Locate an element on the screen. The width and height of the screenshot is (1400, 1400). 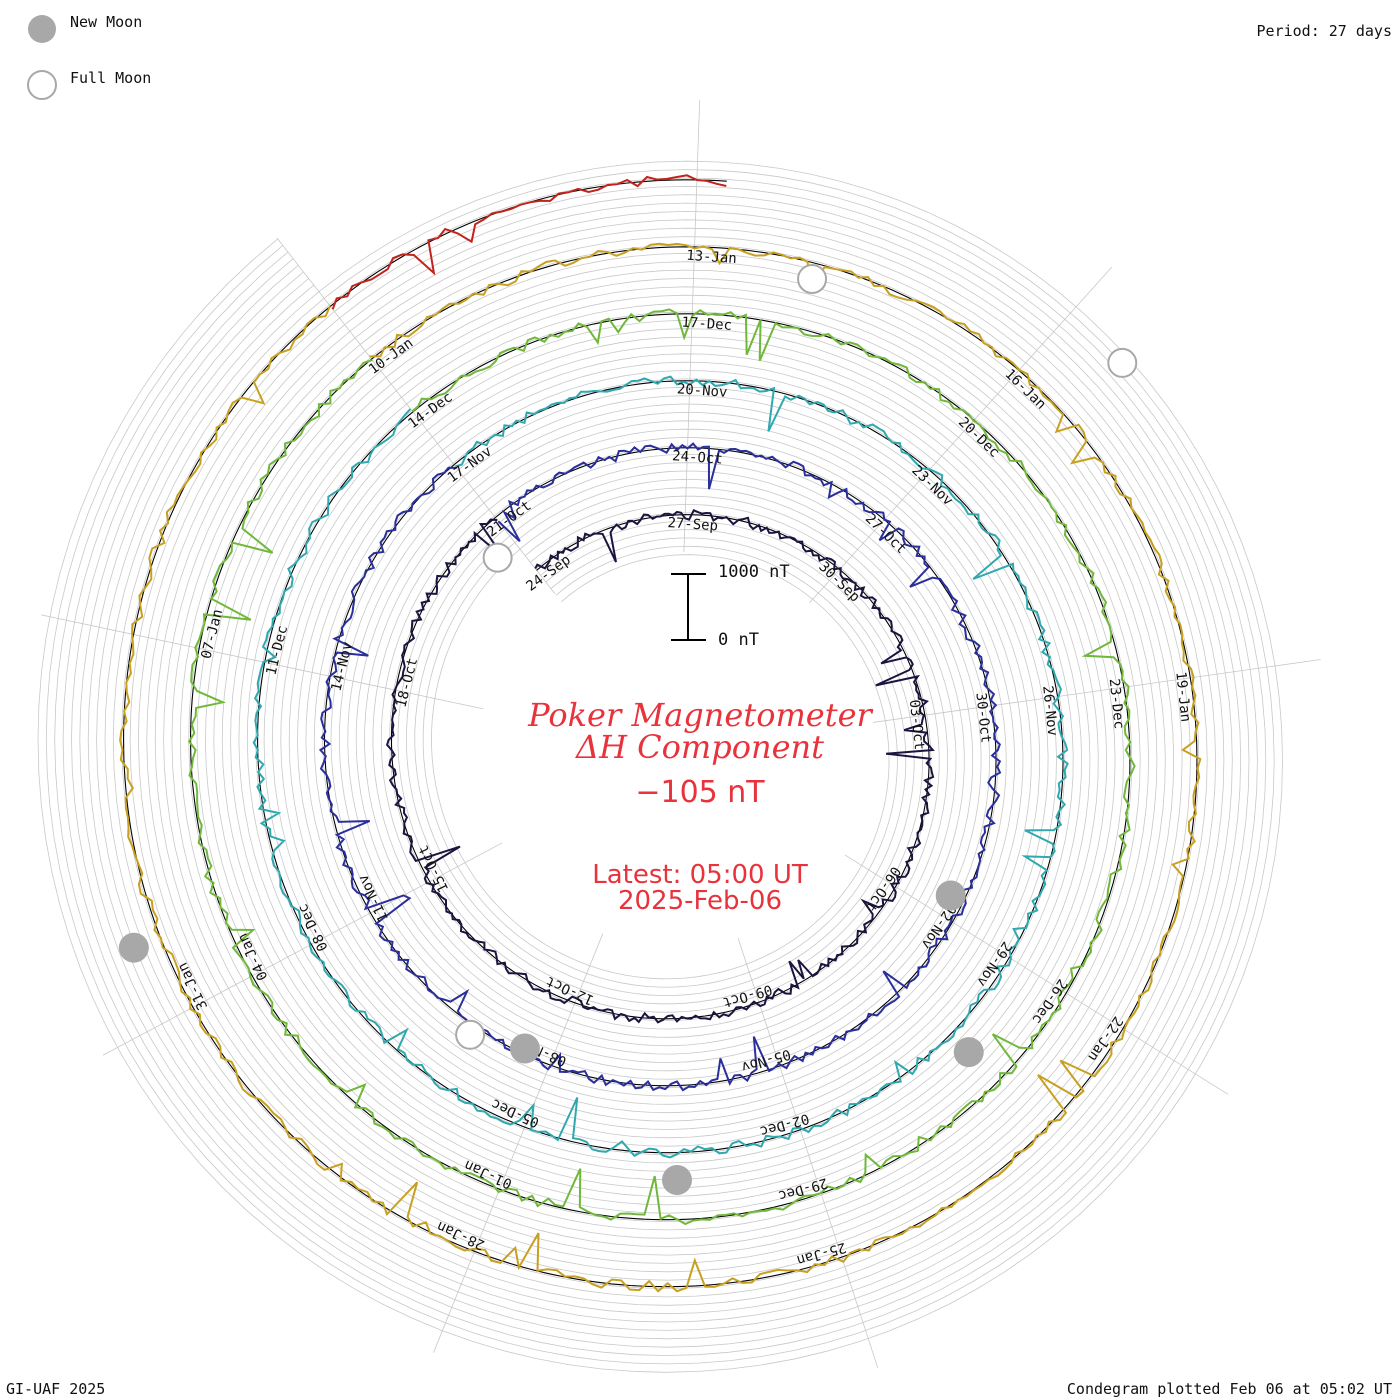
current-value: −105 nT is located at coordinates (700, 792).